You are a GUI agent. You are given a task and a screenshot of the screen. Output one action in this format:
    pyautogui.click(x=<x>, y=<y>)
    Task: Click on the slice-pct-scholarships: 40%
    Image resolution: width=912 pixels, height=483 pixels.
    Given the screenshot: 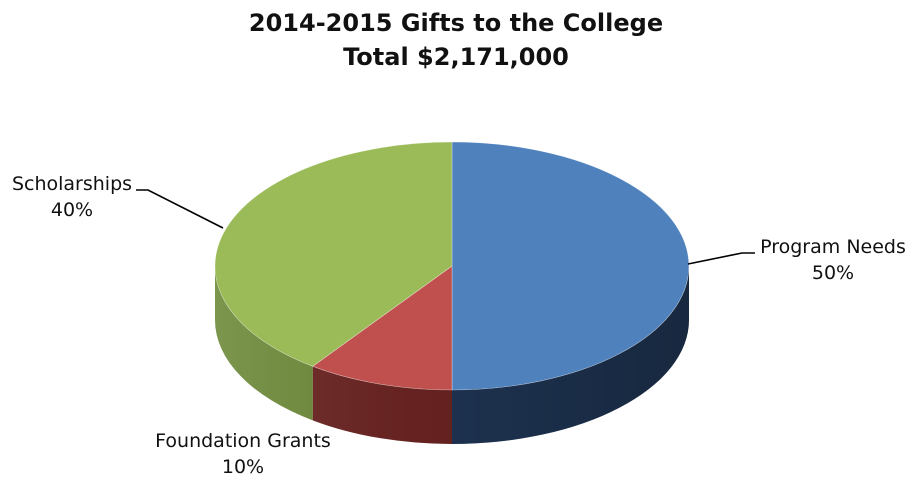 What is the action you would take?
    pyautogui.click(x=72, y=210)
    